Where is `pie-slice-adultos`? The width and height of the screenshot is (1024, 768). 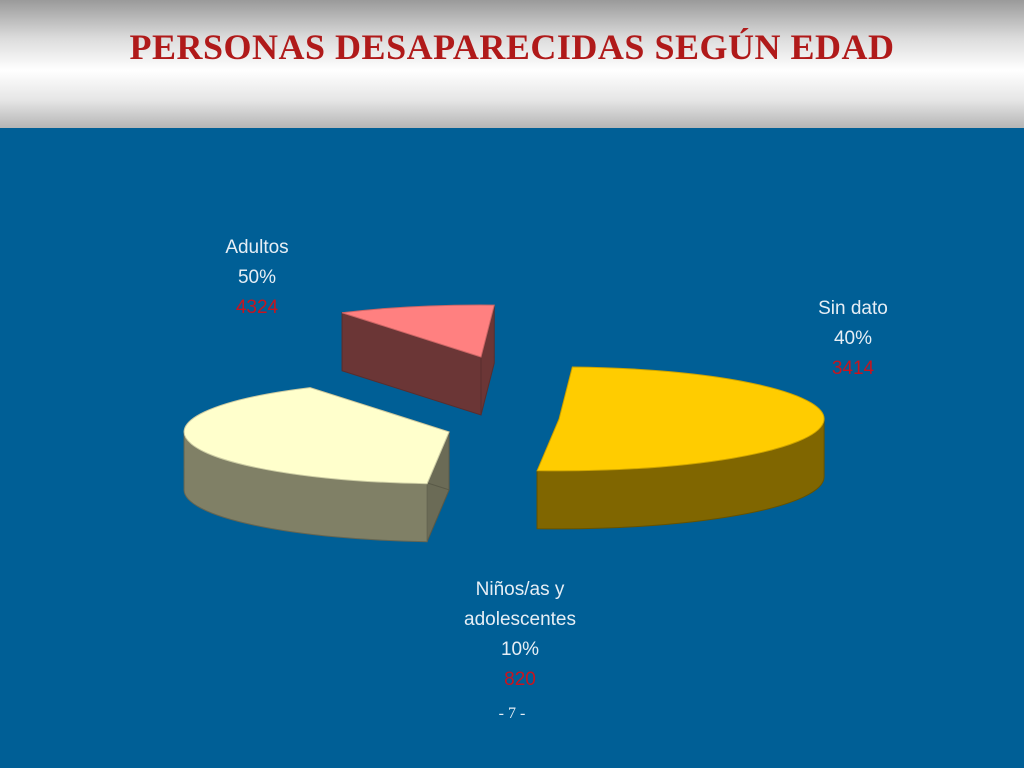
pie-slice-adultos is located at coordinates (680, 448).